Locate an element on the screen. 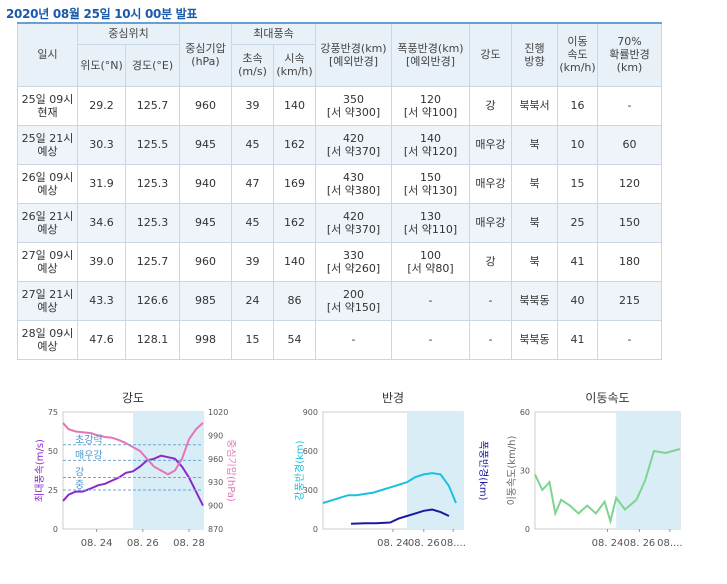 The image size is (727, 584). cell-ms: 24 is located at coordinates (252, 300).